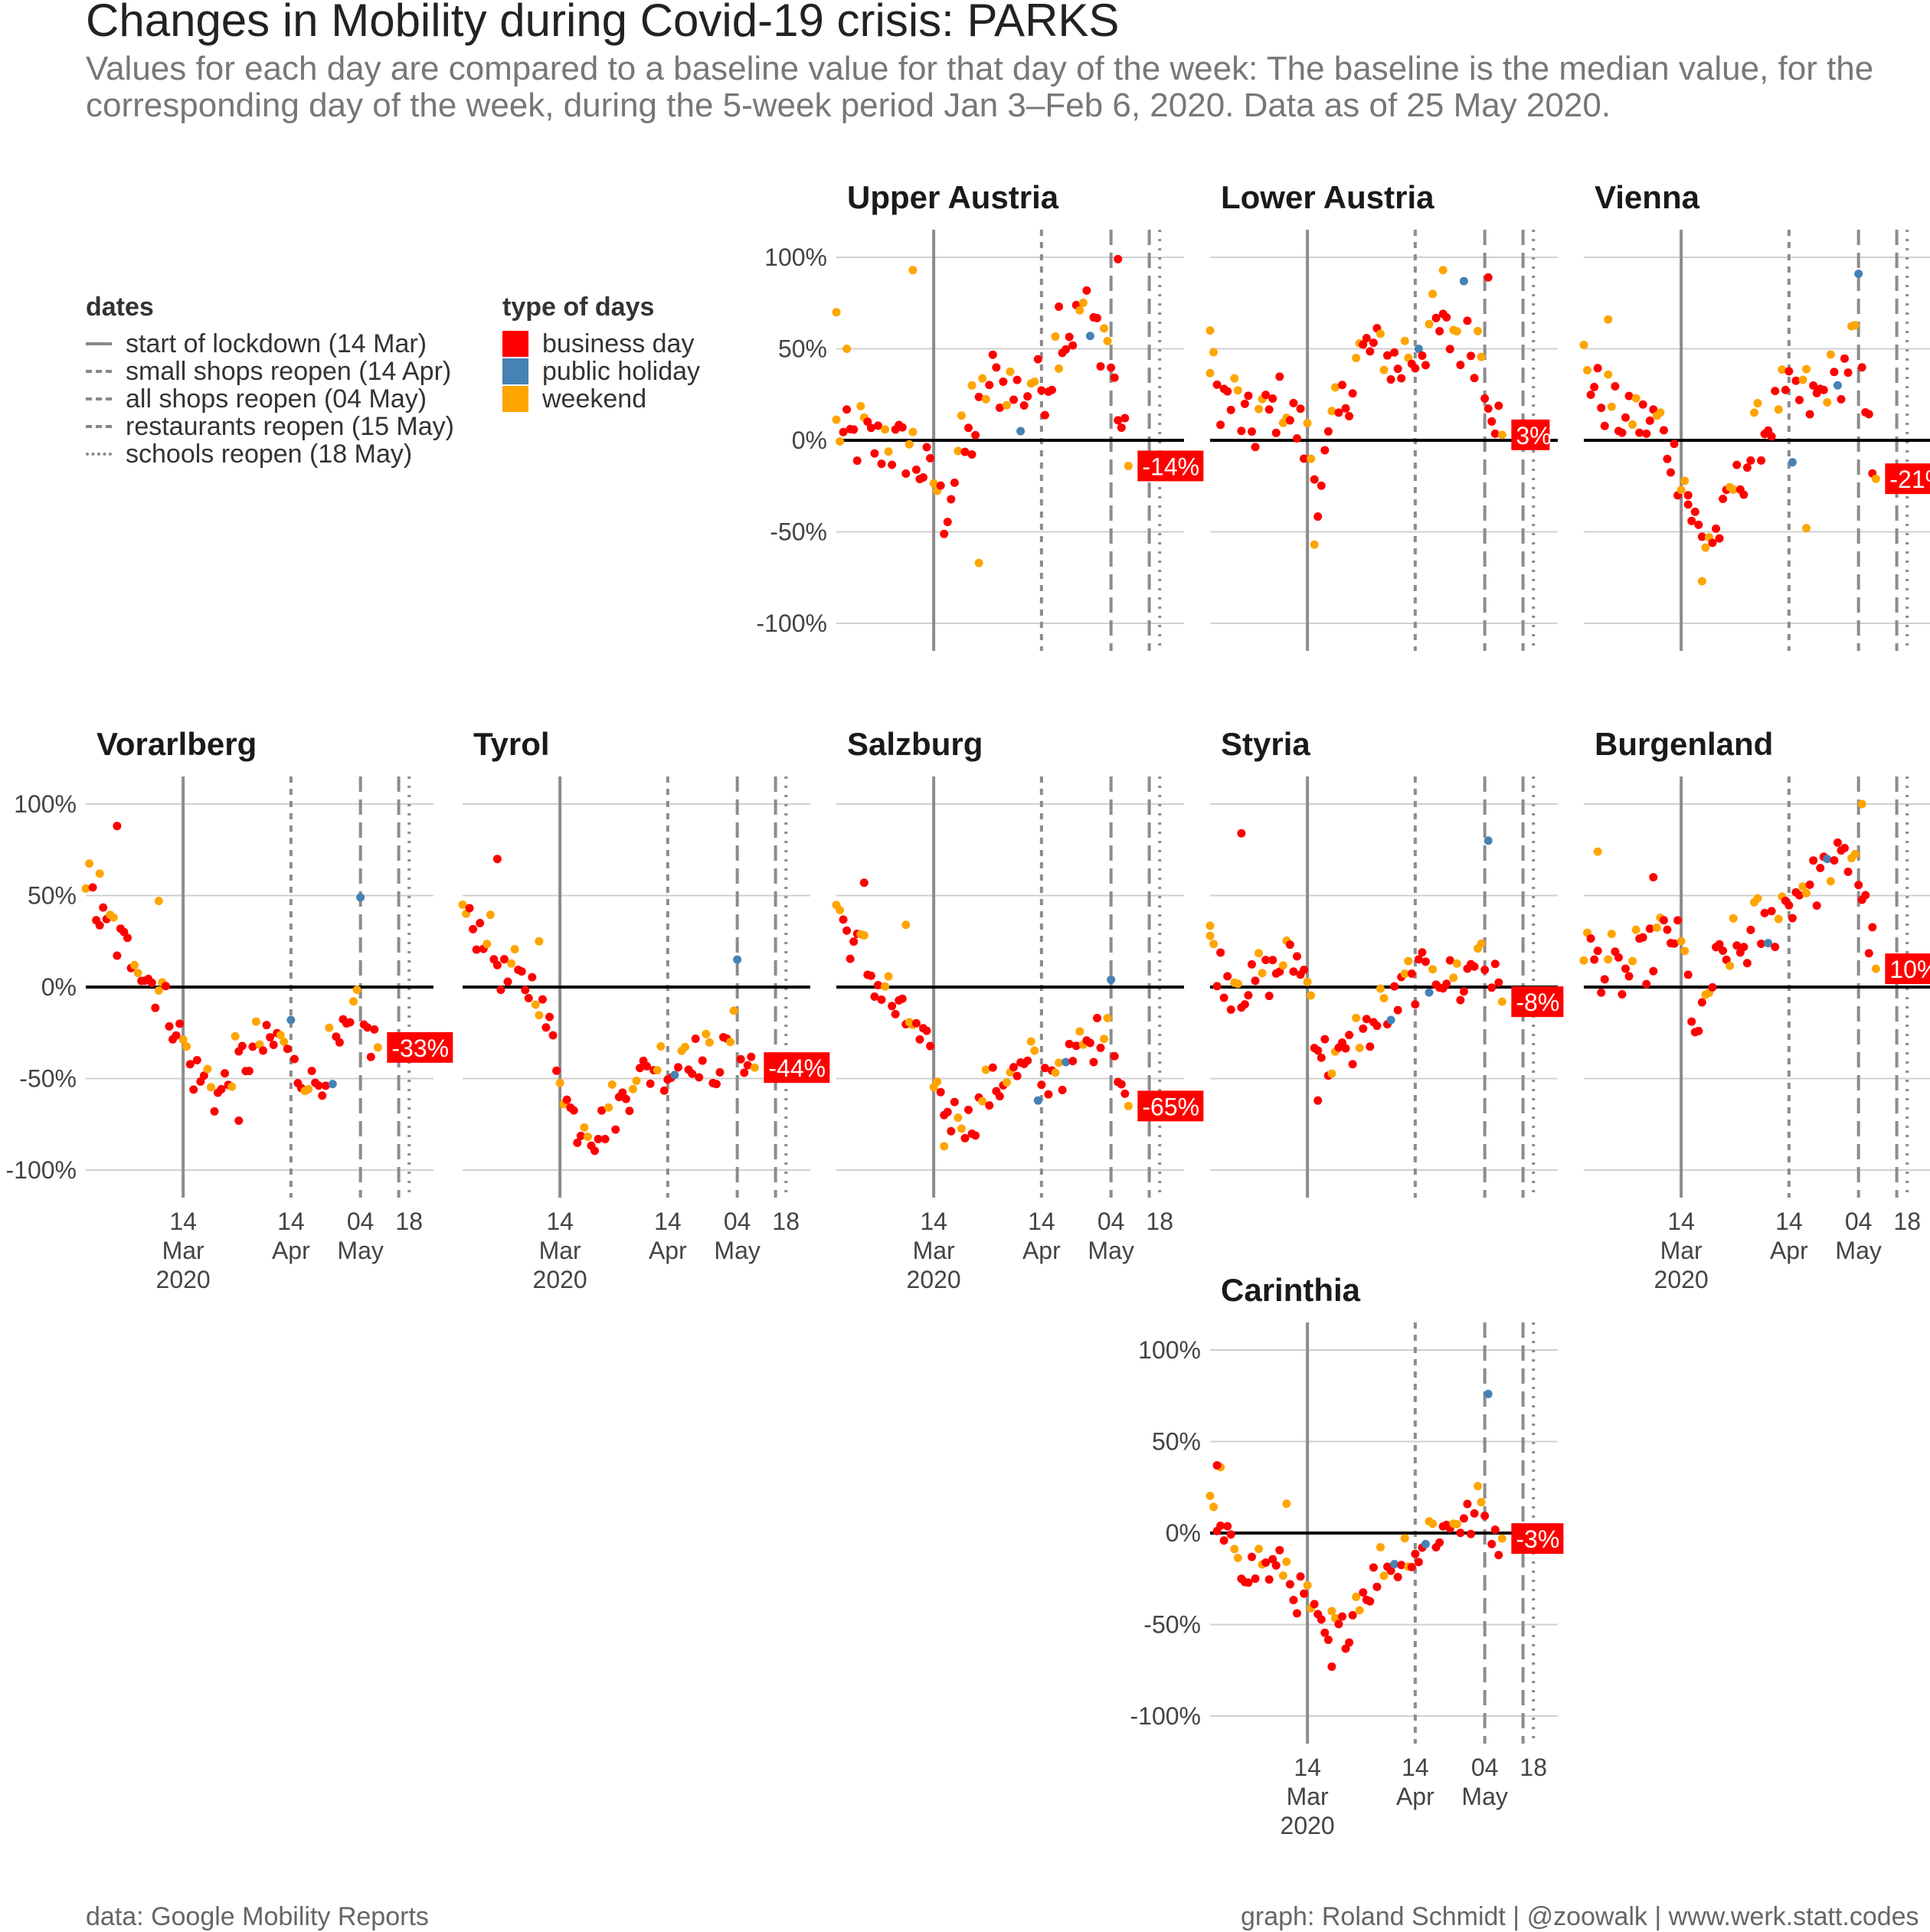 The width and height of the screenshot is (1930, 1932). What do you see at coordinates (270, 399) in the screenshot?
I see `legend-dates-item: all shops reopen (04 May)` at bounding box center [270, 399].